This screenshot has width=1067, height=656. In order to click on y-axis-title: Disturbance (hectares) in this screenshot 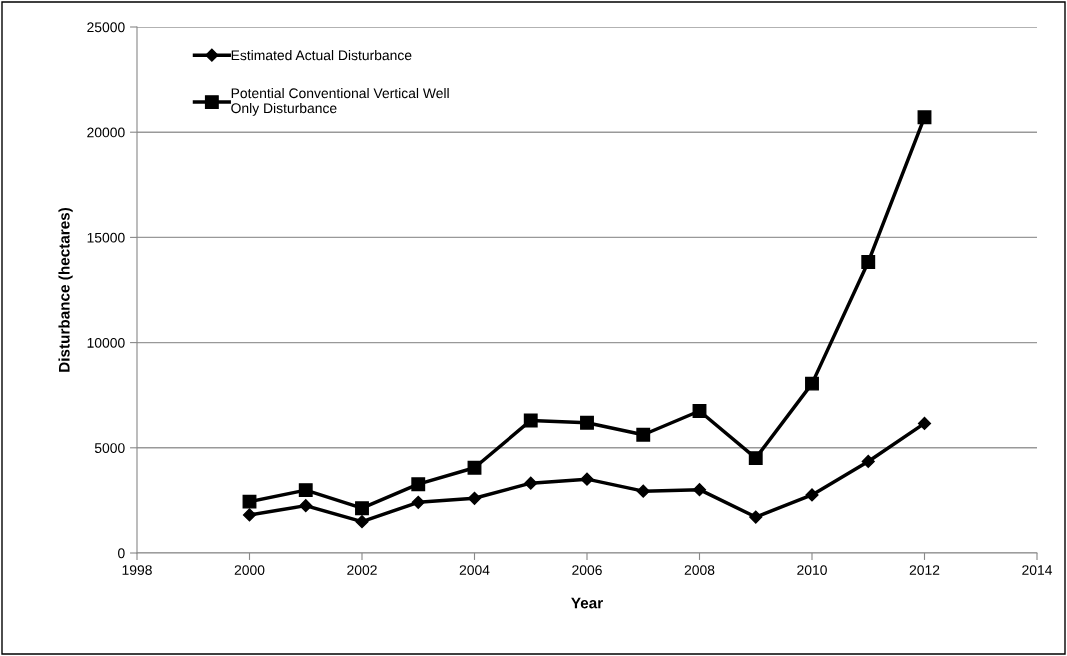, I will do `click(65, 289)`.